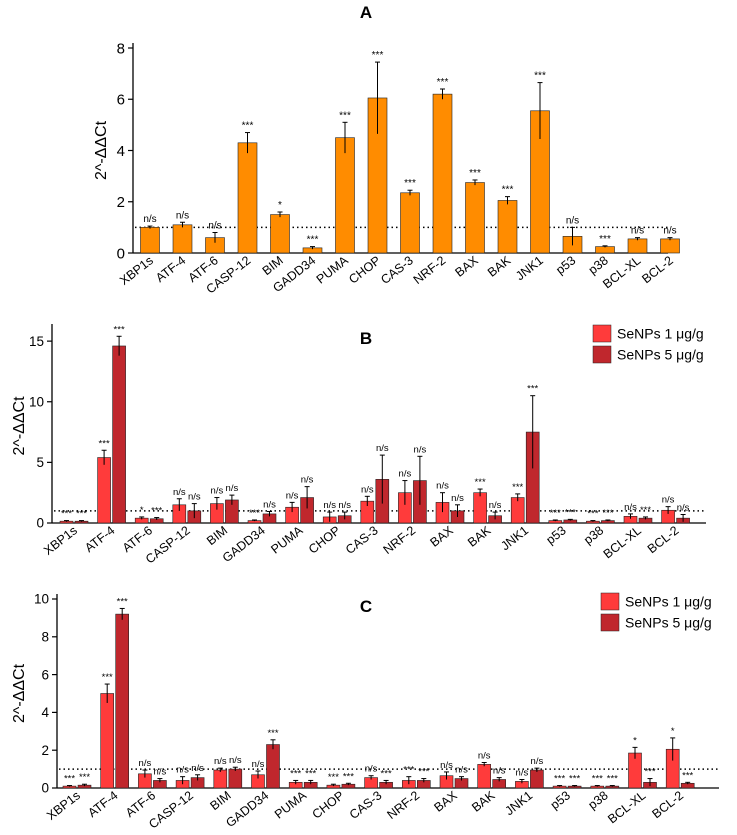 This screenshot has height=835, width=737. What do you see at coordinates (668, 623) in the screenshot?
I see `legend-label: SeNPs 5 μg/g` at bounding box center [668, 623].